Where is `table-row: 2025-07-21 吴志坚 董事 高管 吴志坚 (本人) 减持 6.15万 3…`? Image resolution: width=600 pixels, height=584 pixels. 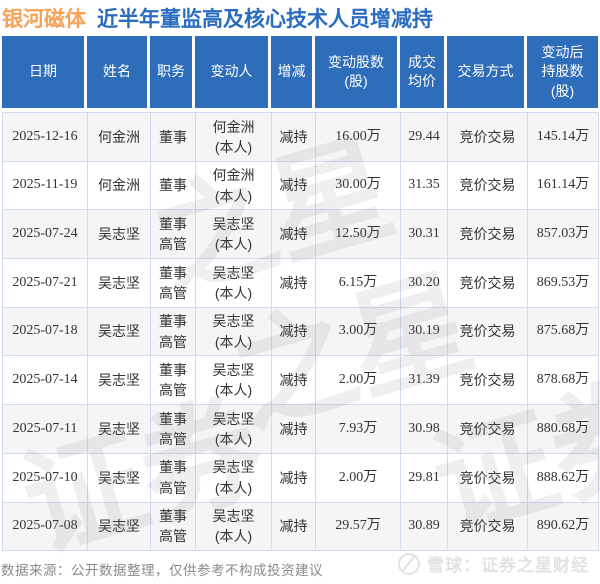 table-row: 2025-07-21 吴志坚 董事 高管 吴志坚 (本人) 减持 6.15万 3… is located at coordinates (300, 283).